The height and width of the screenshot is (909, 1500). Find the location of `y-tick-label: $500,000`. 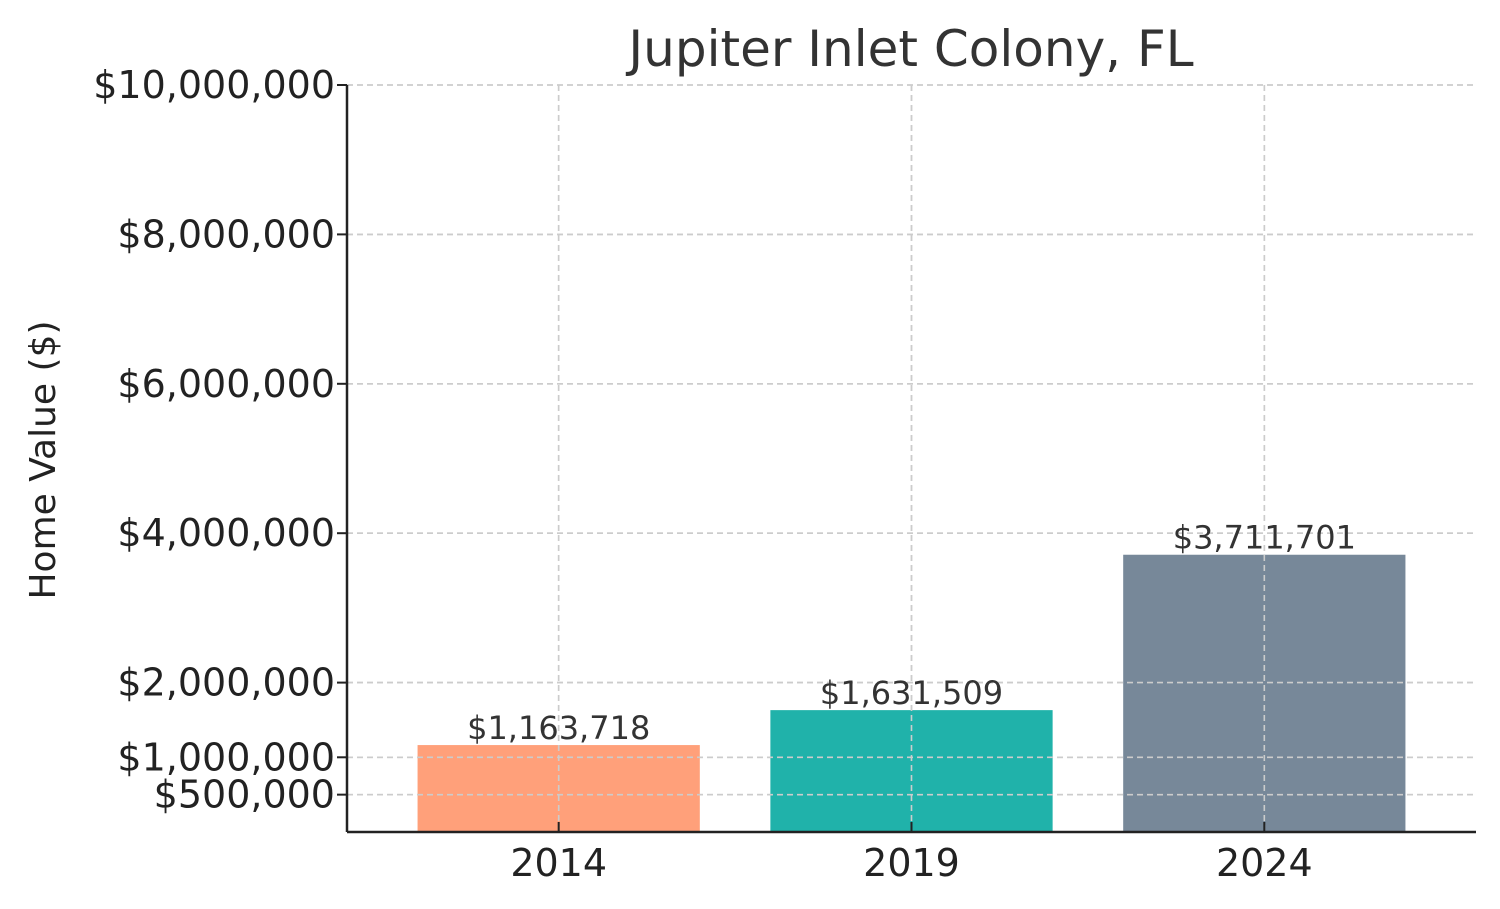

y-tick-label: $500,000 is located at coordinates (244, 795).